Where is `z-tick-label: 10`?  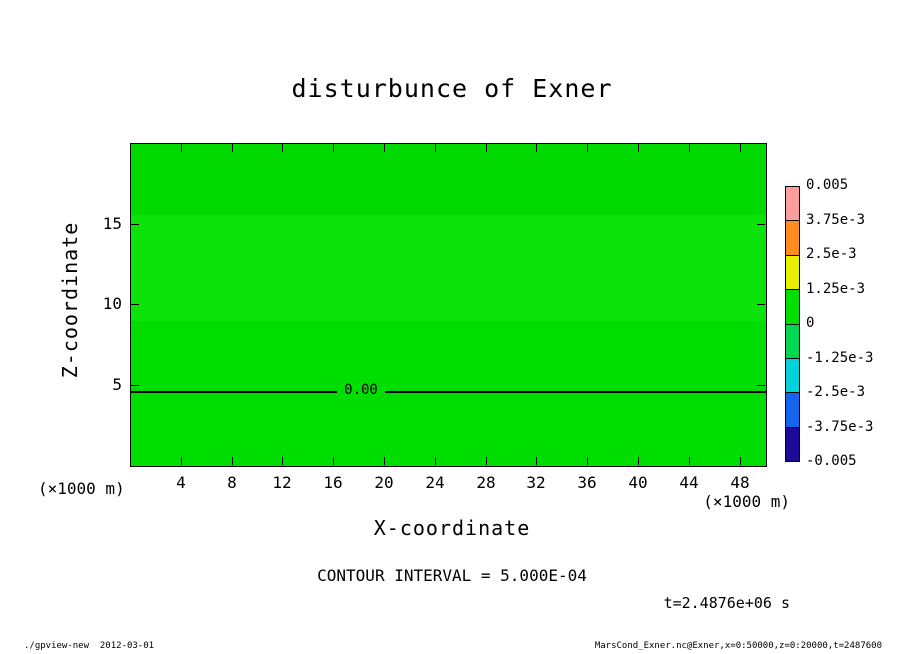 z-tick-label: 10 is located at coordinates (112, 303).